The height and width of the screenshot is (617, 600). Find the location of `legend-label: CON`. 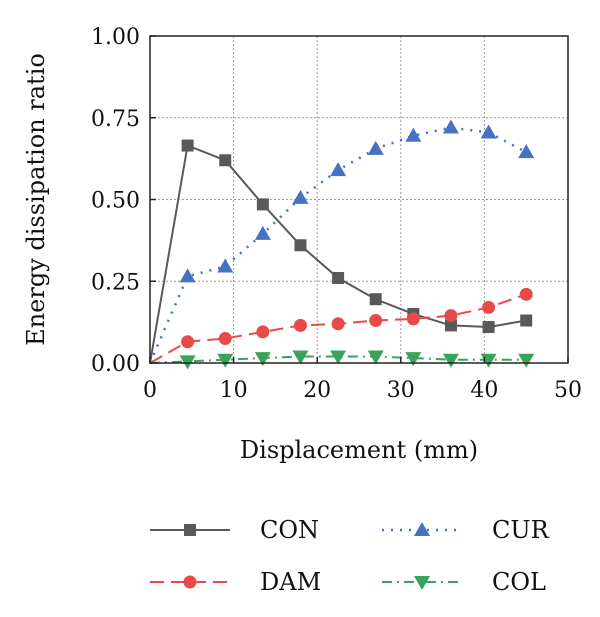

legend-label: CON is located at coordinates (289, 530).